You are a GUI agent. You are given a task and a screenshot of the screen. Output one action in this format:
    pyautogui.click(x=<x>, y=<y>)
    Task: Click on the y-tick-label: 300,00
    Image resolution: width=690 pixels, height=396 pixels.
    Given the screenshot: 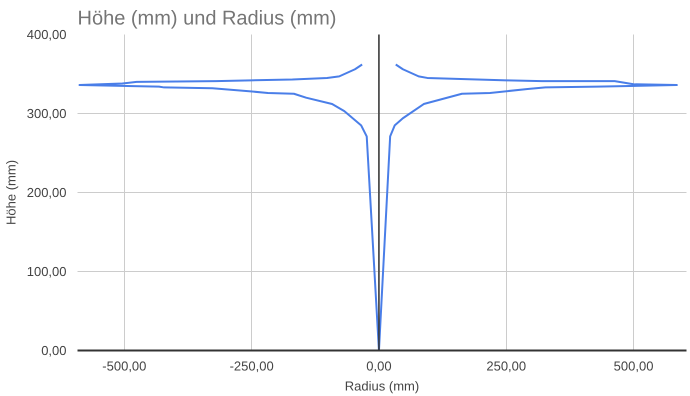 What is the action you would take?
    pyautogui.click(x=46, y=113)
    